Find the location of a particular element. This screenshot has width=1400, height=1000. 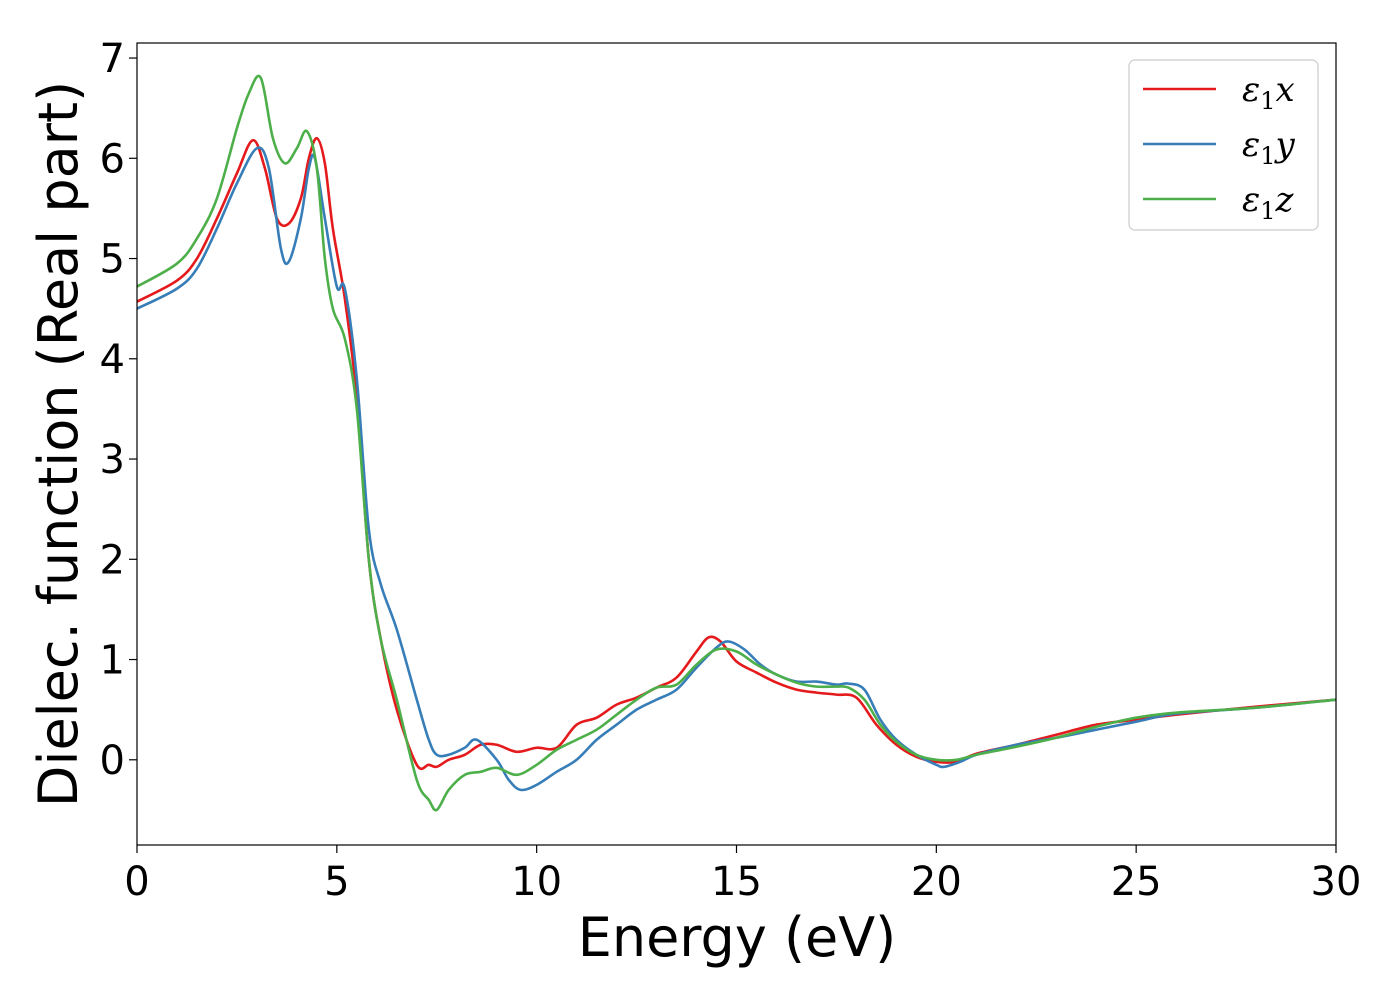

x-tick-label: 30 is located at coordinates (1336, 882).